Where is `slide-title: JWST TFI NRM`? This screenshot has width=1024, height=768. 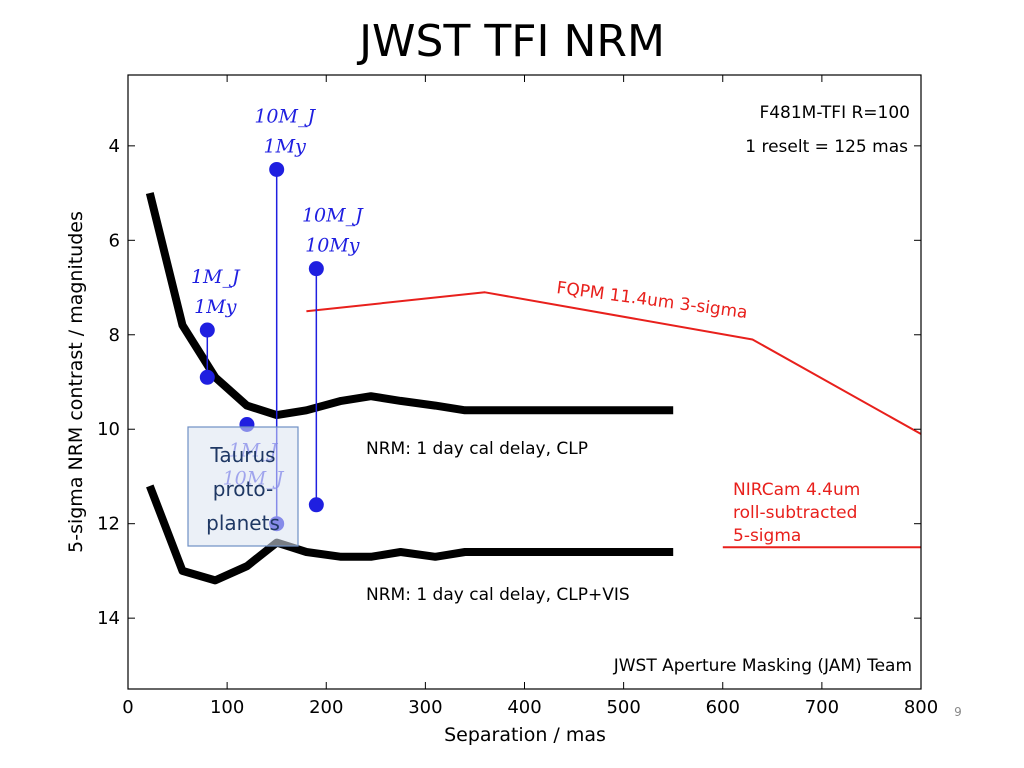
slide-title: JWST TFI NRM is located at coordinates (510, 41).